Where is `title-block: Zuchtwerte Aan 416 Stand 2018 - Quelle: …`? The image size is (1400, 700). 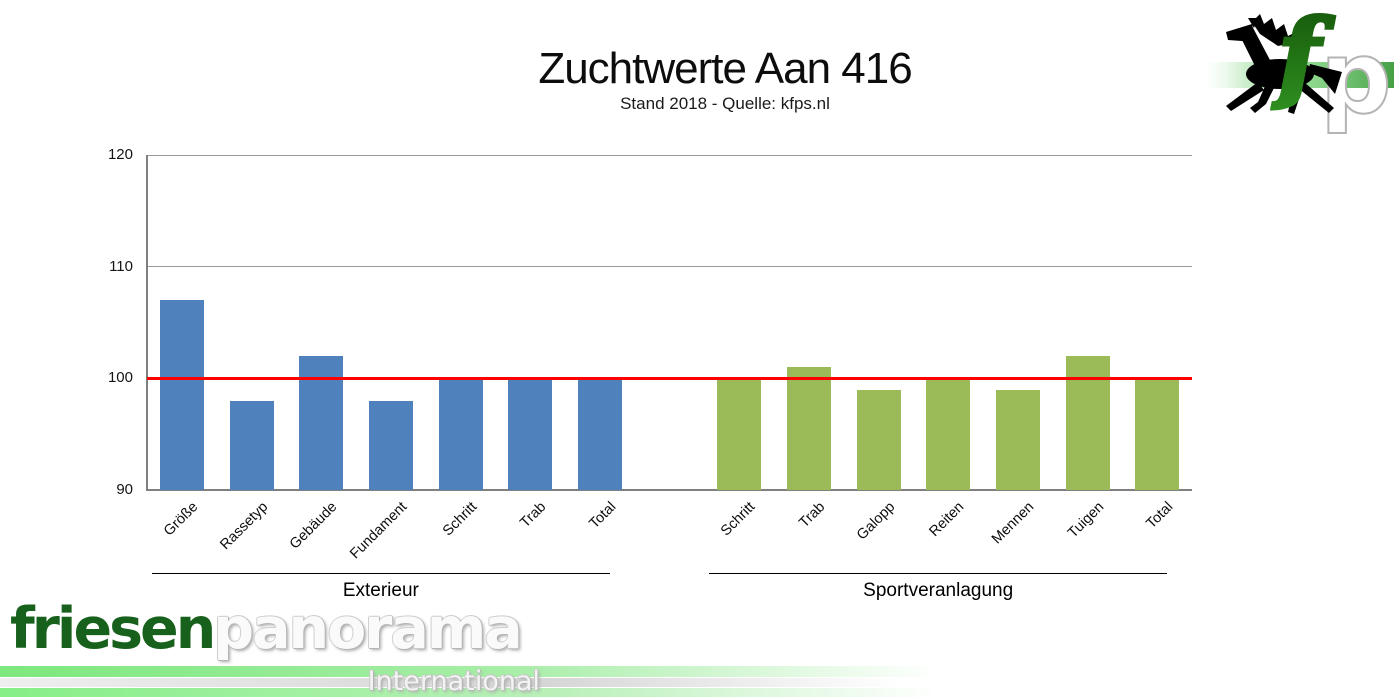 title-block: Zuchtwerte Aan 416 Stand 2018 - Quelle: … is located at coordinates (725, 79).